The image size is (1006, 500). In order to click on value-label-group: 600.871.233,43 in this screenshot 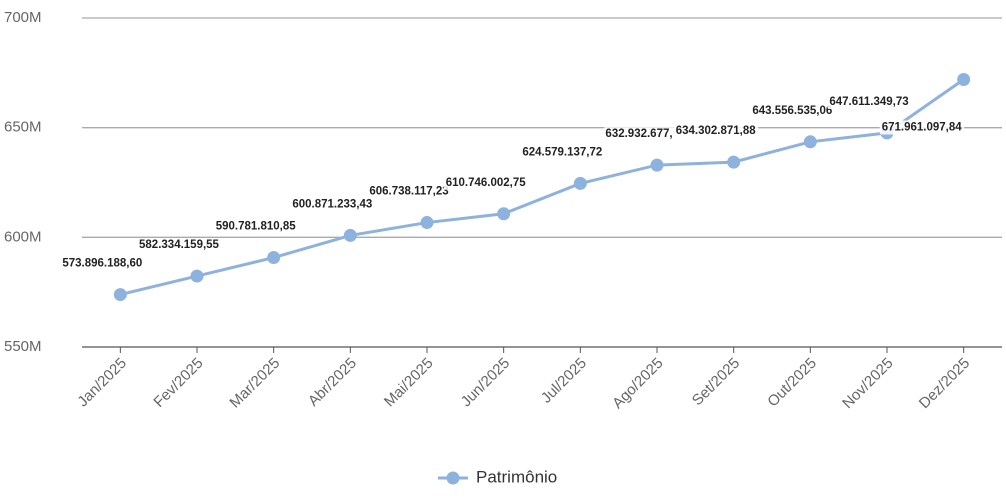, I will do `click(332, 204)`.